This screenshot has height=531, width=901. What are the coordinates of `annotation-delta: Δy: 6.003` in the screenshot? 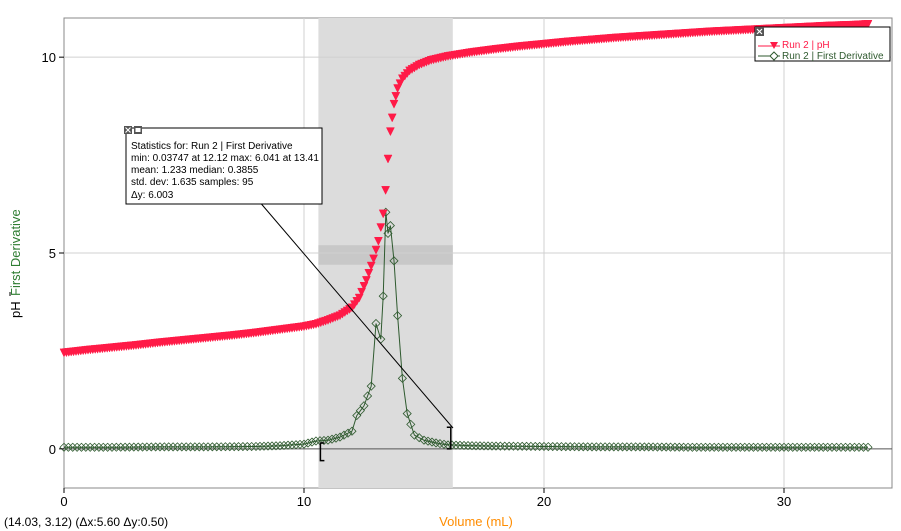 It's located at (152, 195).